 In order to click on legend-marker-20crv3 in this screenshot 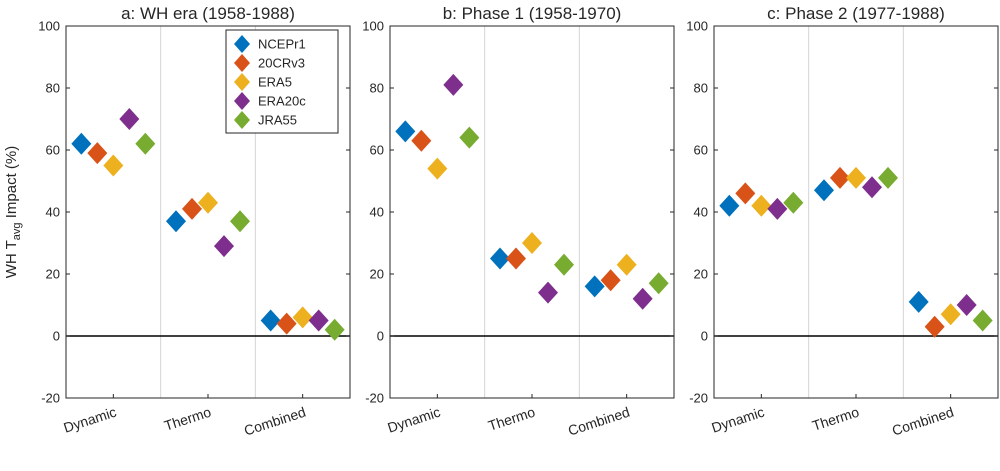, I will do `click(242, 63)`.